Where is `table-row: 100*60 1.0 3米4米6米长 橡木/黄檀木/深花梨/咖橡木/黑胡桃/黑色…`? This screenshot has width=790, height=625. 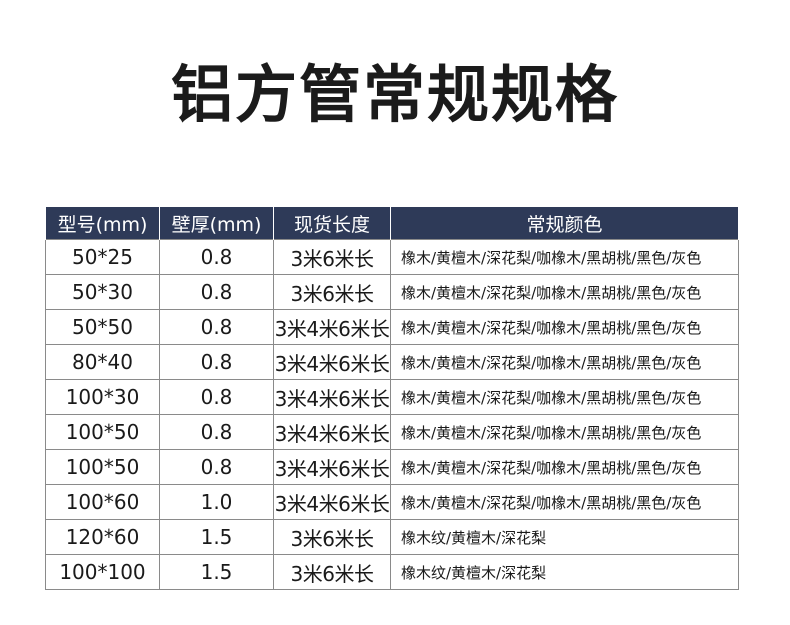 table-row: 100*60 1.0 3米4米6米长 橡木/黄檀木/深花梨/咖橡木/黑胡桃/黑色… is located at coordinates (392, 502).